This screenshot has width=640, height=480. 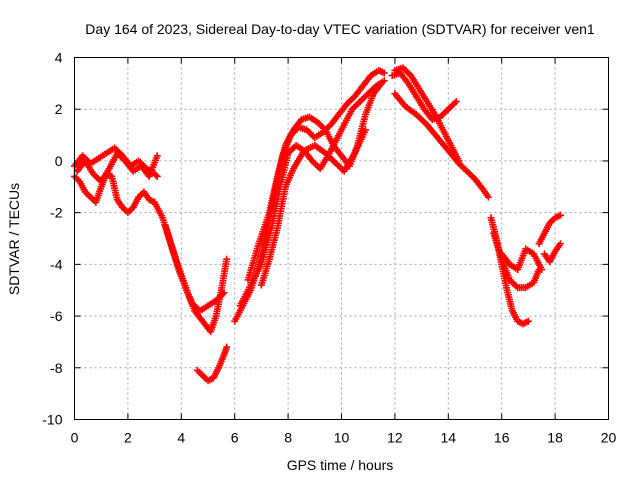 I want to click on x-tick-label: 4, so click(x=181, y=438).